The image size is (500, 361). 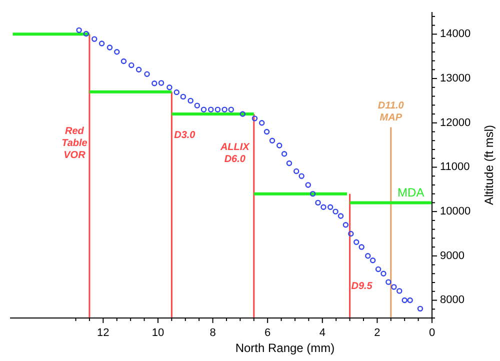 I want to click on y-tick-label: 8000, so click(x=452, y=300).